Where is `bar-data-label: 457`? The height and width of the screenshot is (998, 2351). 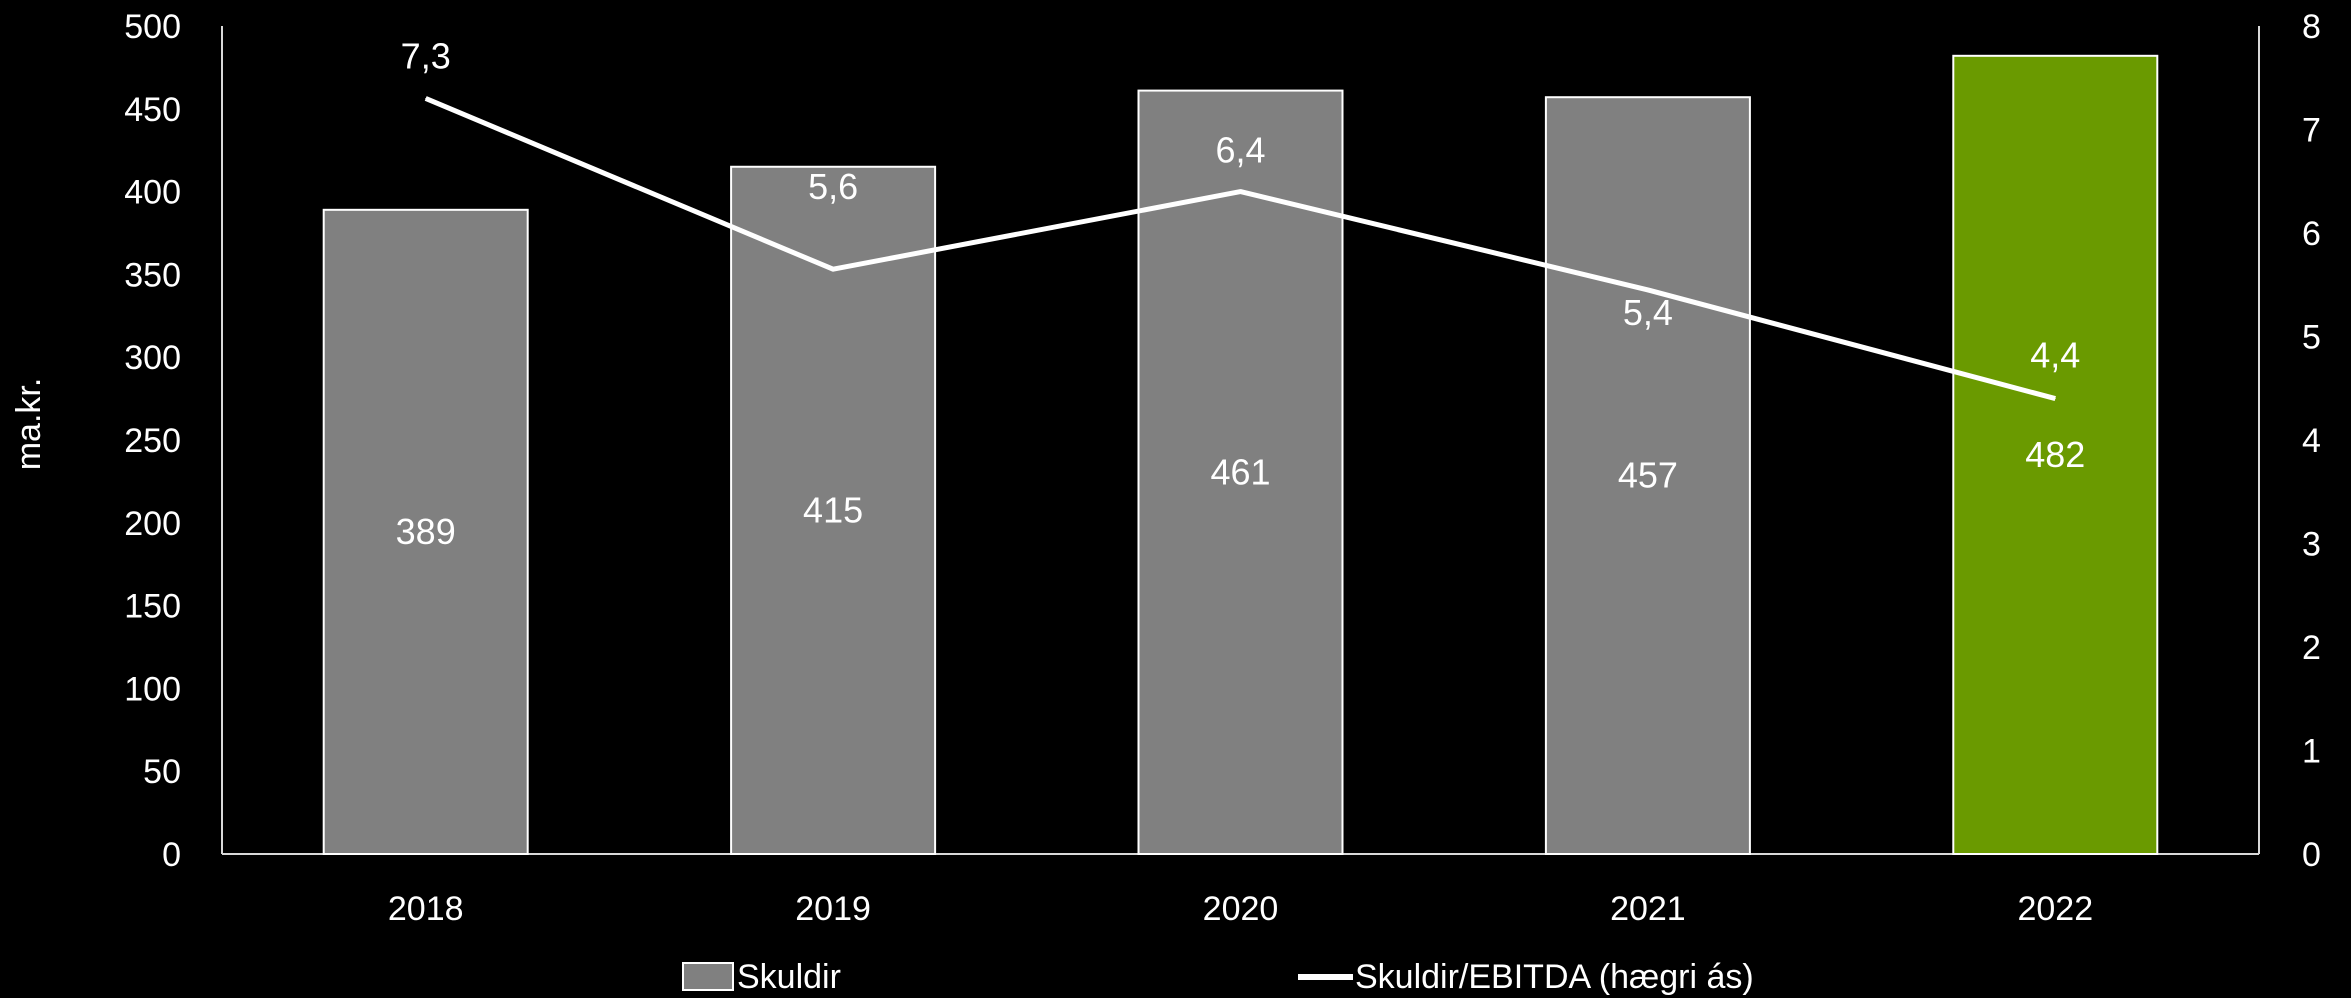 bar-data-label: 457 is located at coordinates (1648, 475).